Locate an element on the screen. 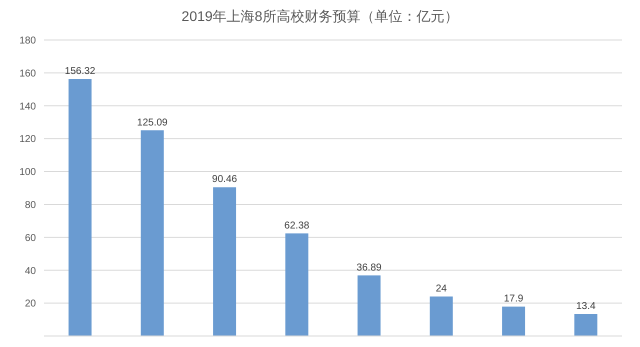 The width and height of the screenshot is (640, 347). data-label: 156.32 is located at coordinates (80, 71).